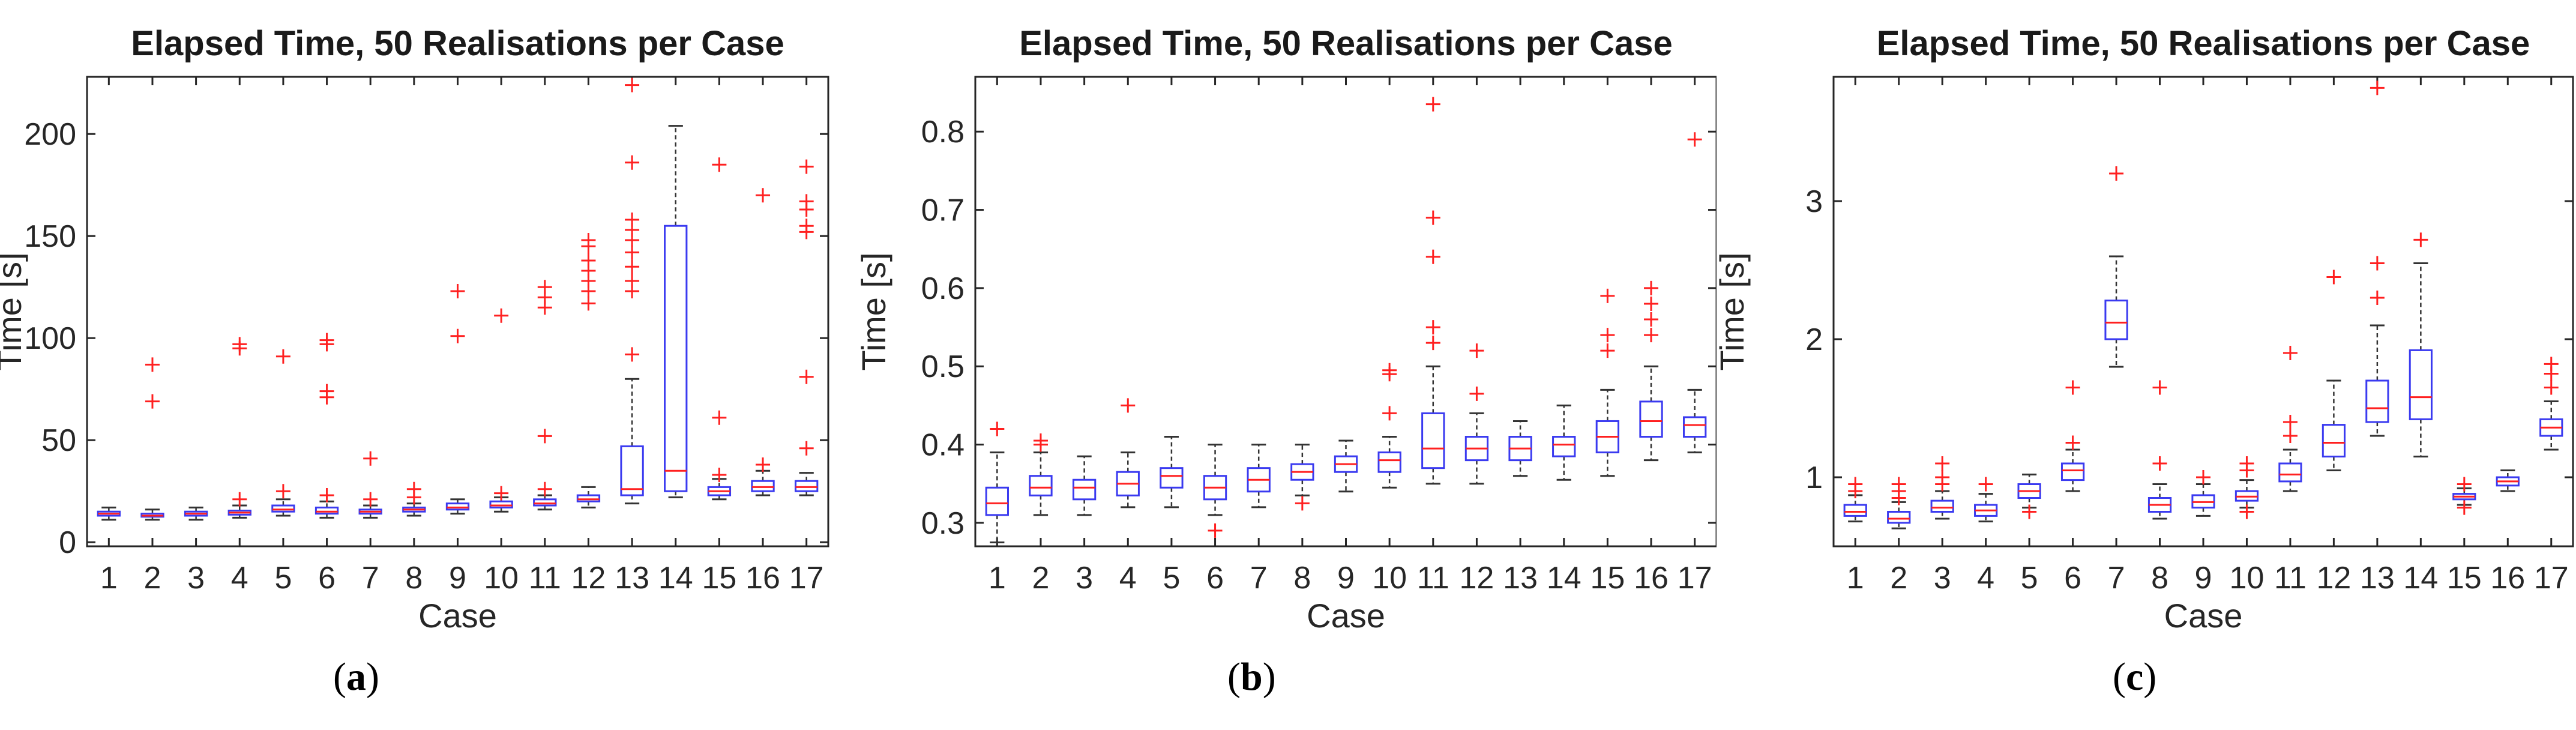 The height and width of the screenshot is (730, 2576). Describe the element at coordinates (942, 523) in the screenshot. I see `y-tick-label: 0.3` at that location.